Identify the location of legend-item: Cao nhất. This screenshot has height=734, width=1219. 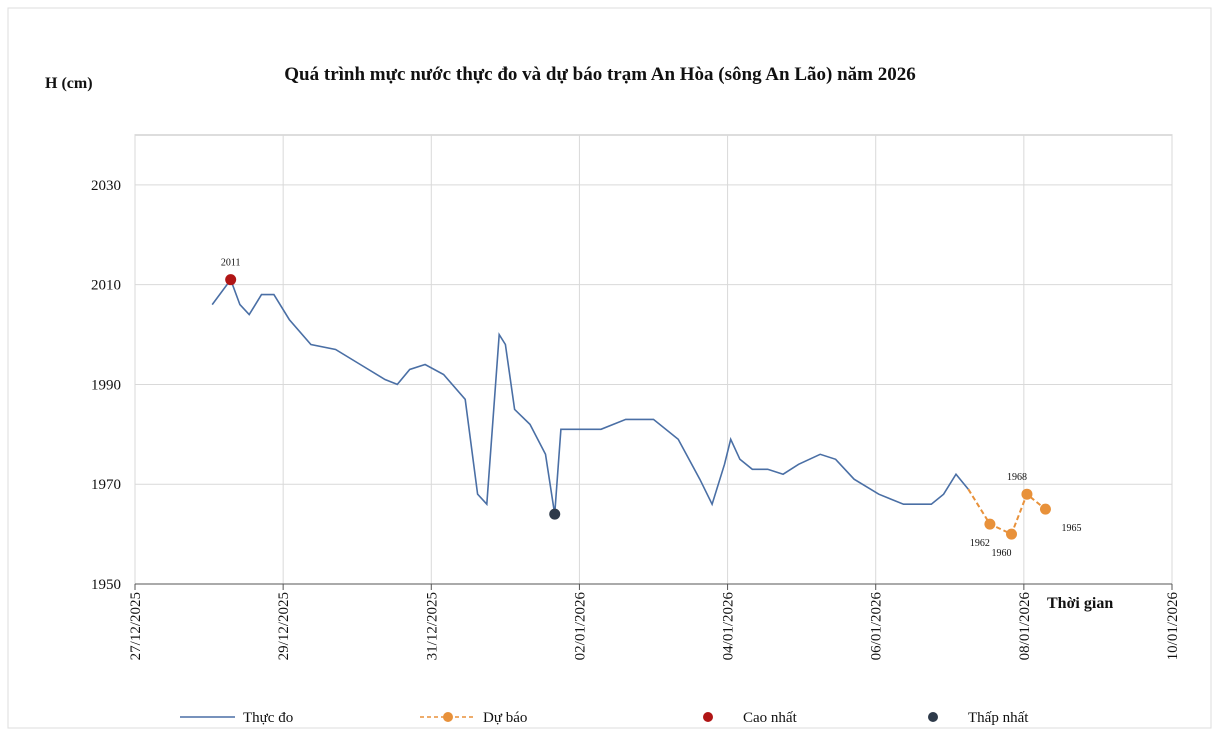
(750, 718).